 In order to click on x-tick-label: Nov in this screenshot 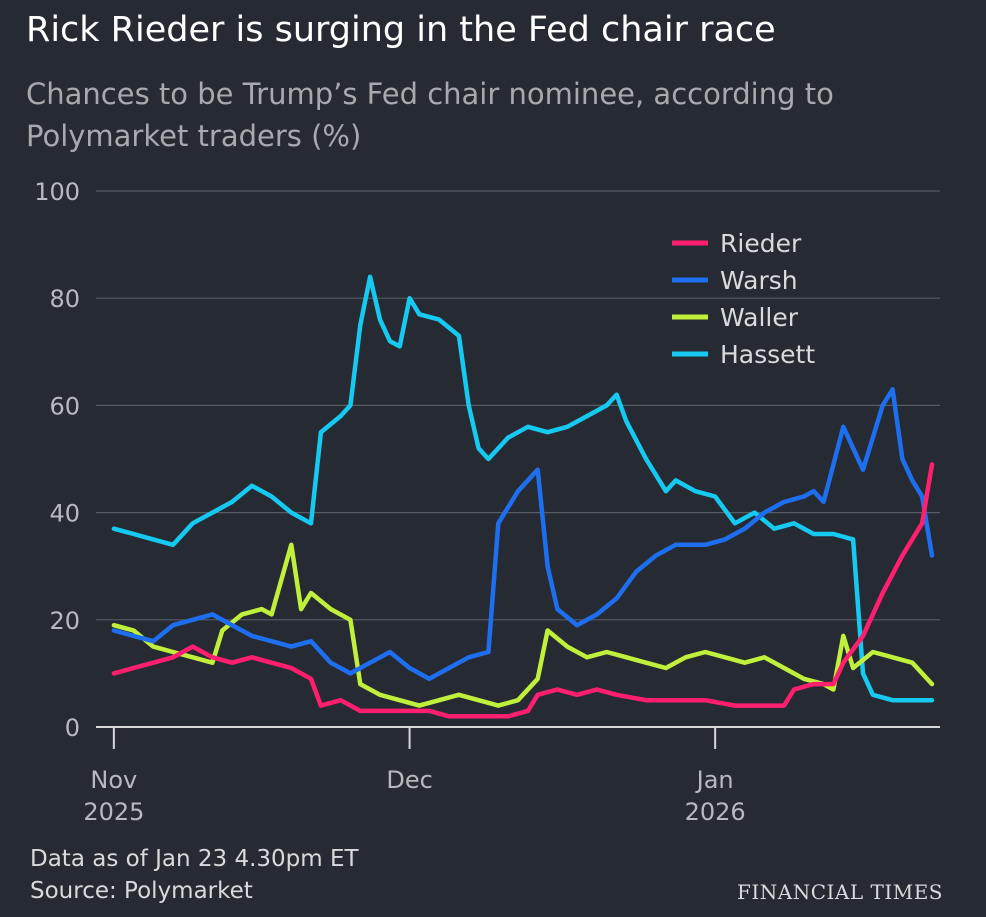, I will do `click(113, 780)`.